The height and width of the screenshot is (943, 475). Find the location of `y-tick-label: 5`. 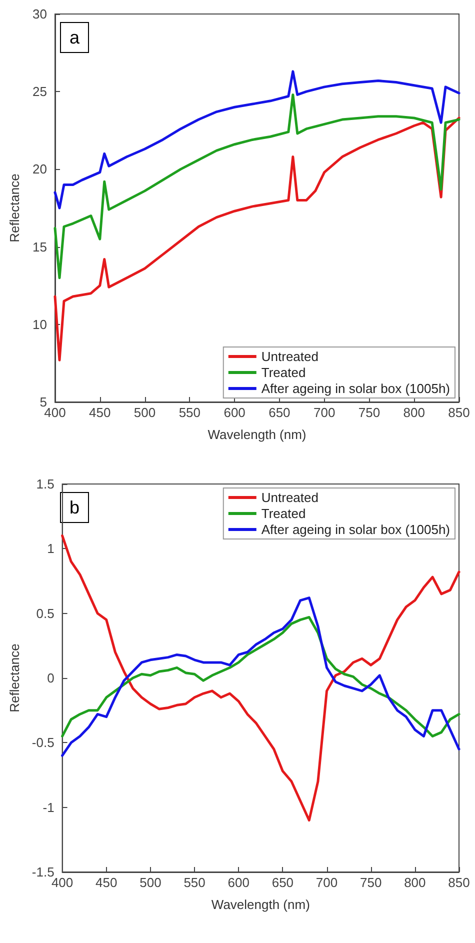

y-tick-label: 5 is located at coordinates (43, 402).